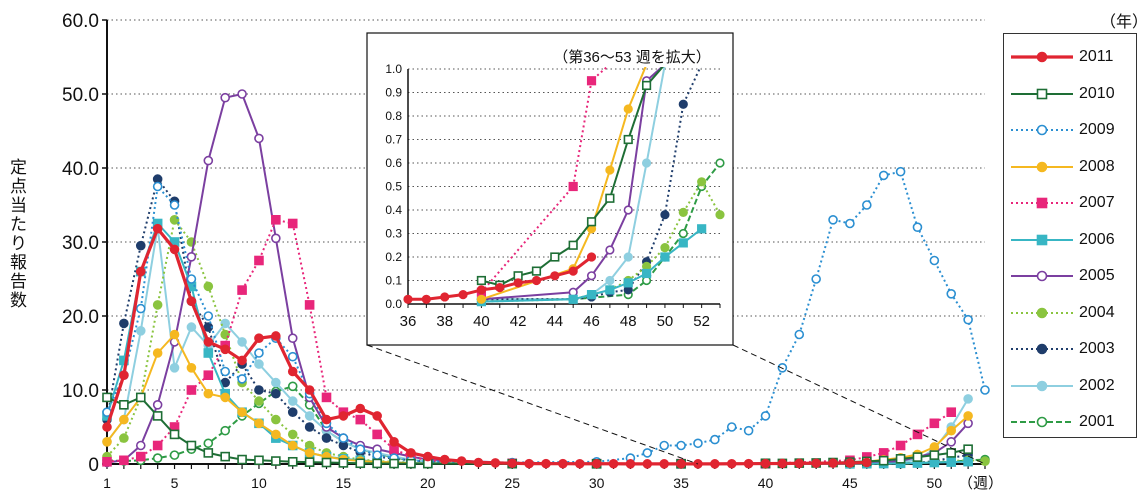  I want to click on inset-y-tick-label: 0.2, so click(393, 257).